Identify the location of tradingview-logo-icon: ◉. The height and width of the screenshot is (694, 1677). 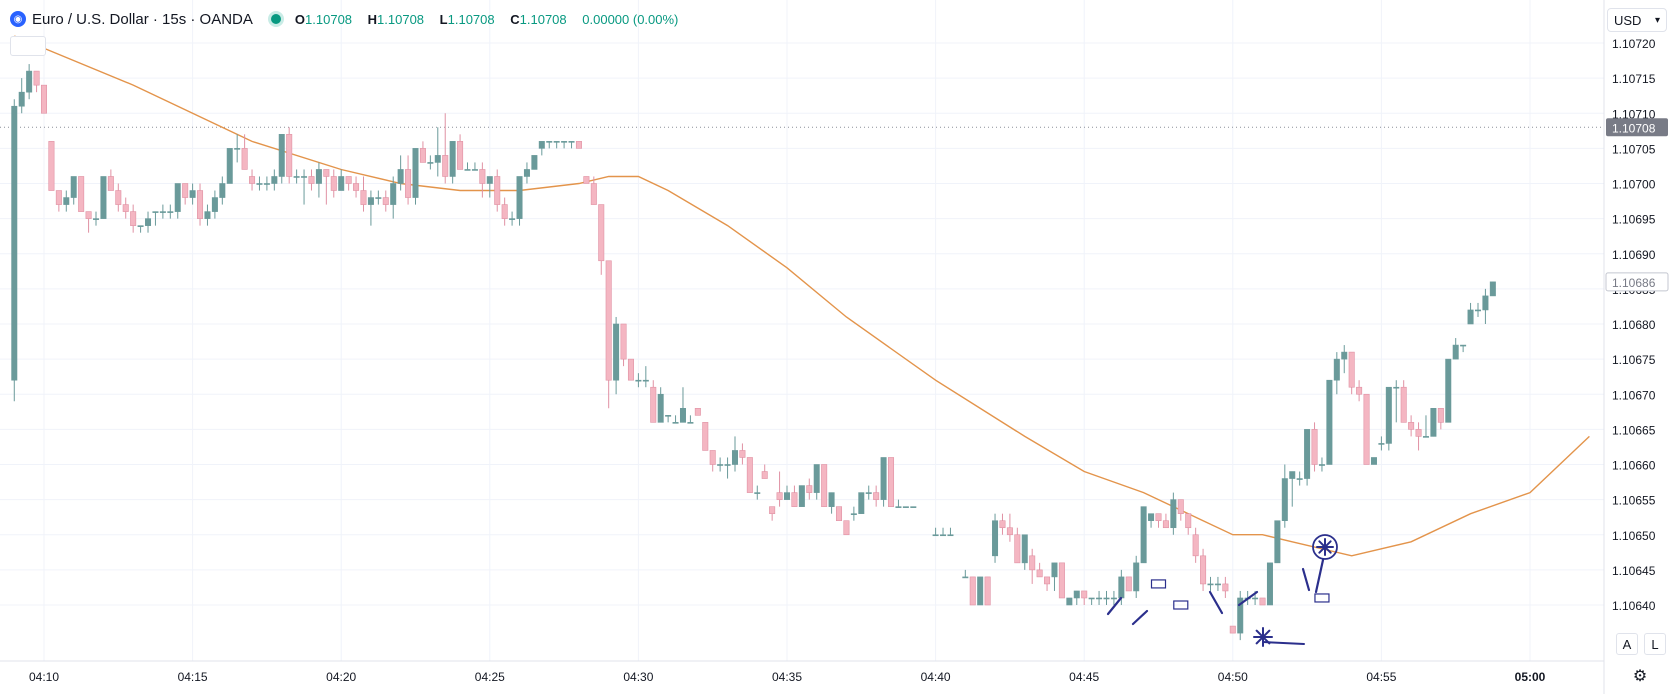
(18, 19).